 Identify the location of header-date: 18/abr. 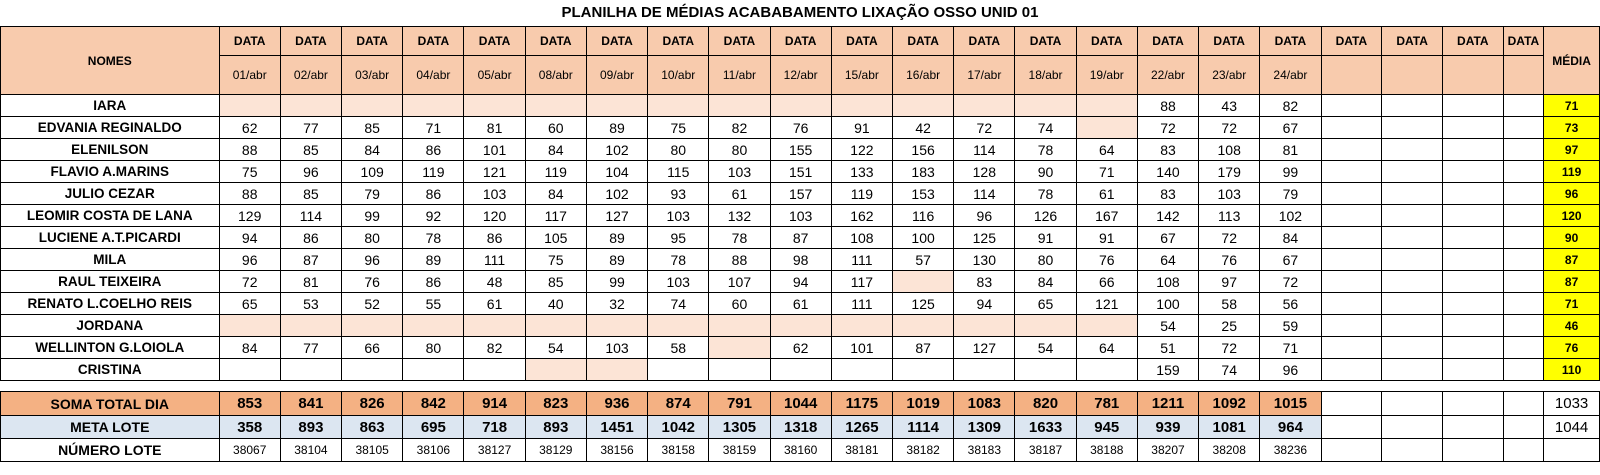
(1045, 75).